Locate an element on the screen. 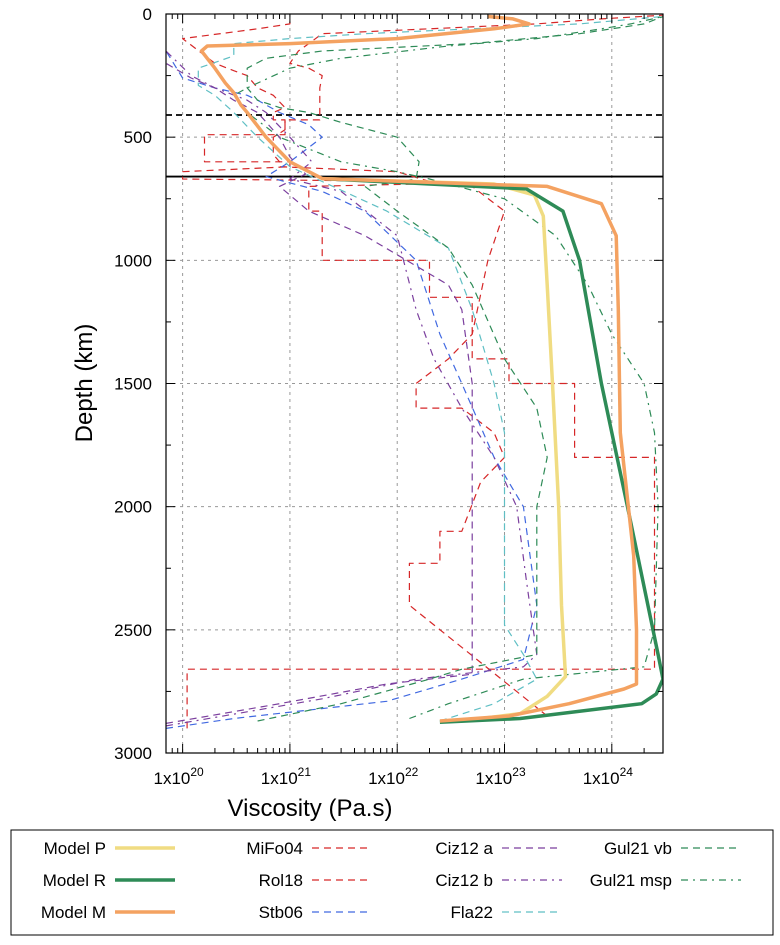  x-tick-label: 1x10²¹ is located at coordinates (286, 776).